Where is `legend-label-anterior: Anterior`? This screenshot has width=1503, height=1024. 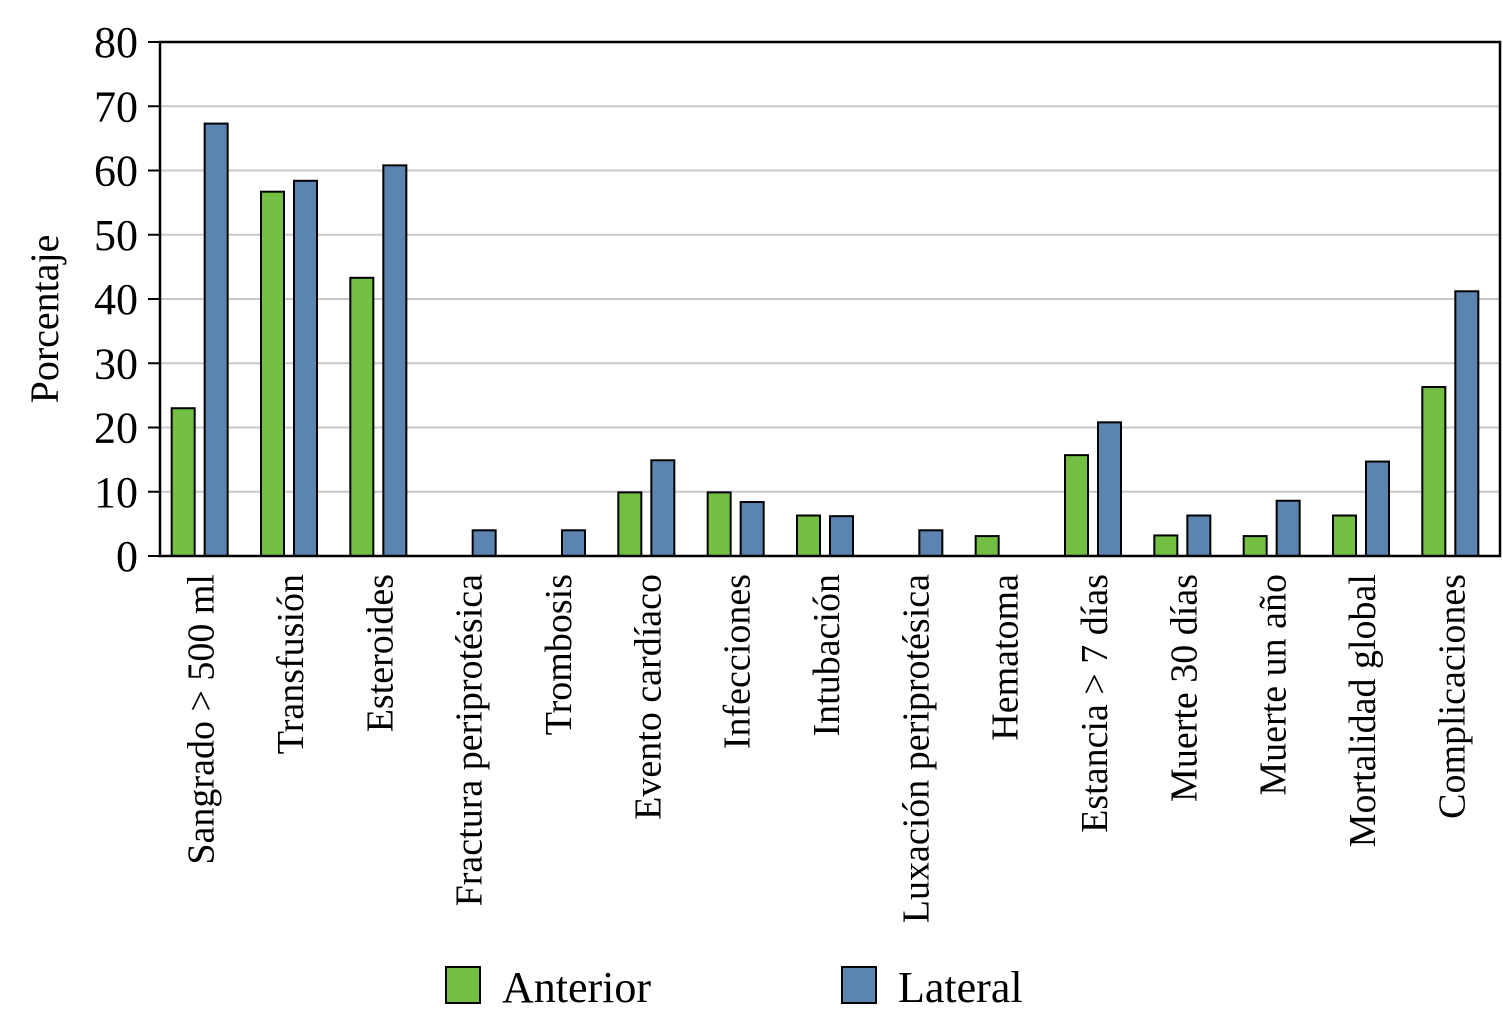
legend-label-anterior: Anterior is located at coordinates (576, 987).